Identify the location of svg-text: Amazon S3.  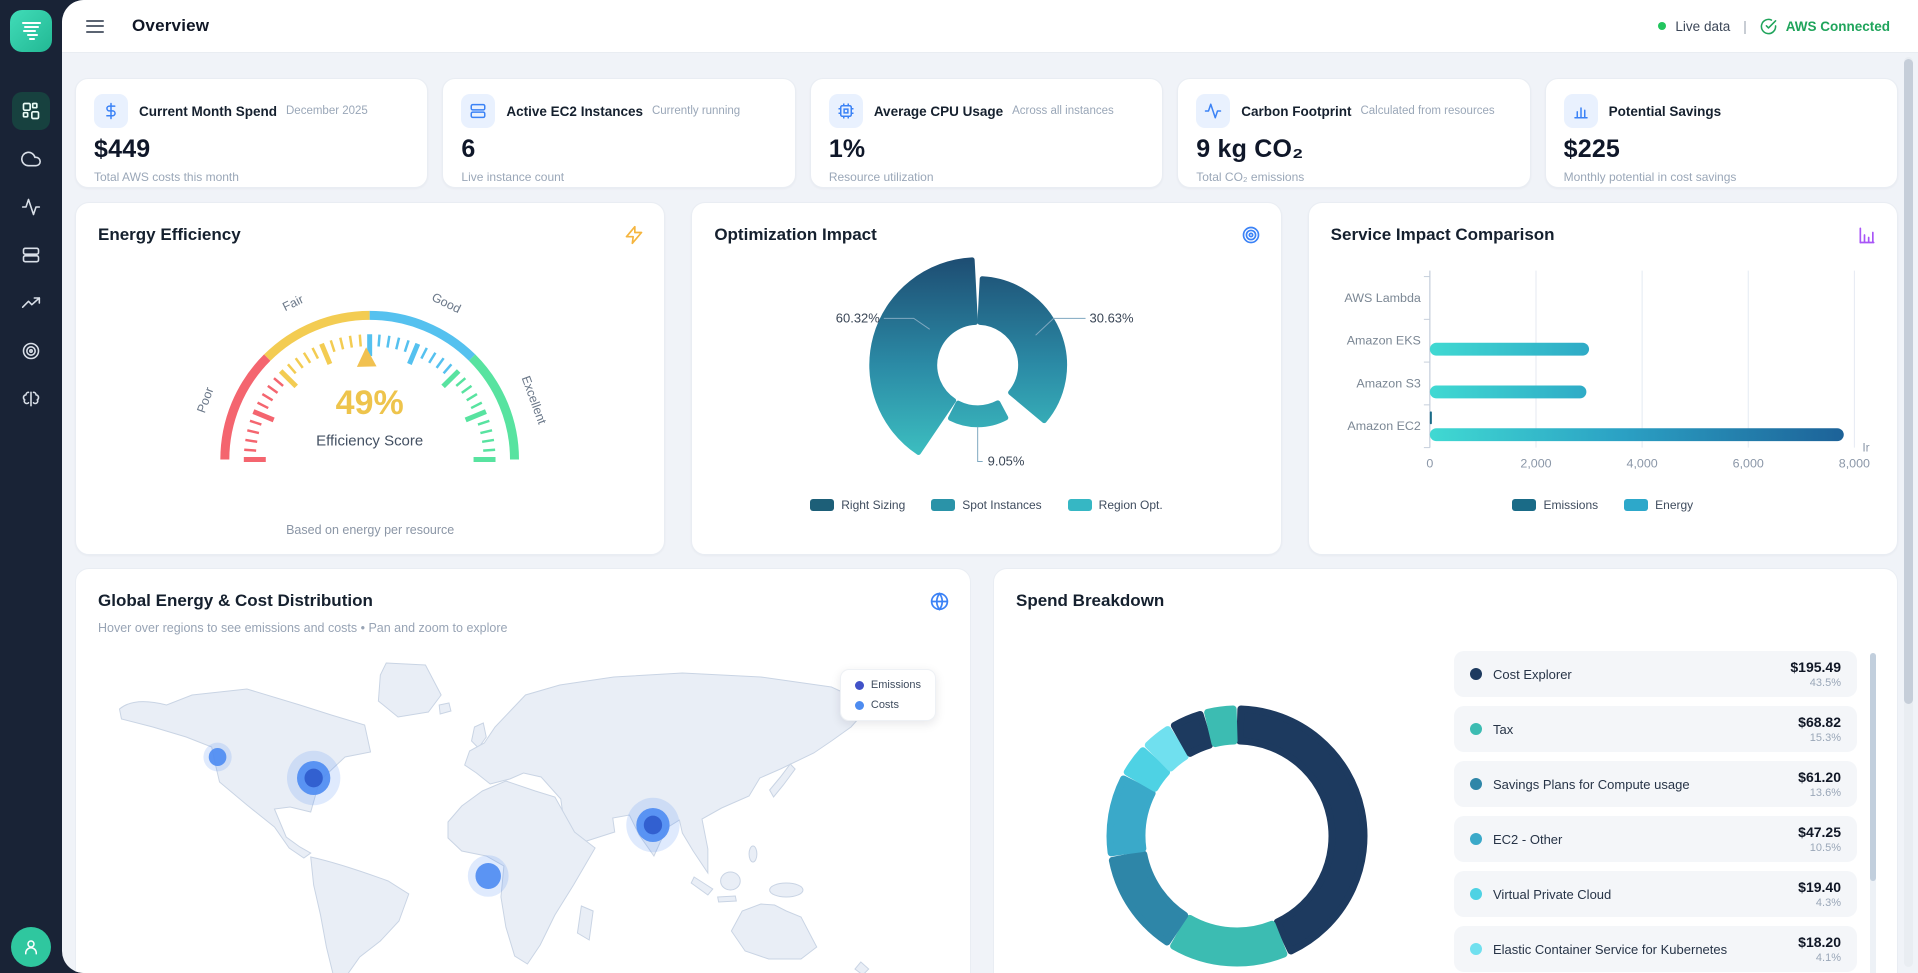
(1388, 383).